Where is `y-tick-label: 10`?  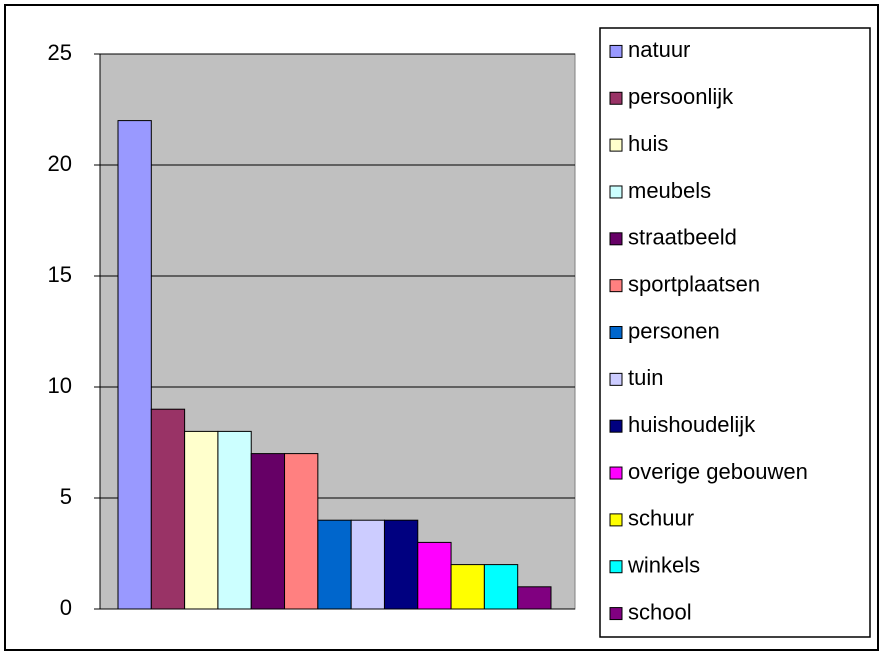
y-tick-label: 10 is located at coordinates (60, 385).